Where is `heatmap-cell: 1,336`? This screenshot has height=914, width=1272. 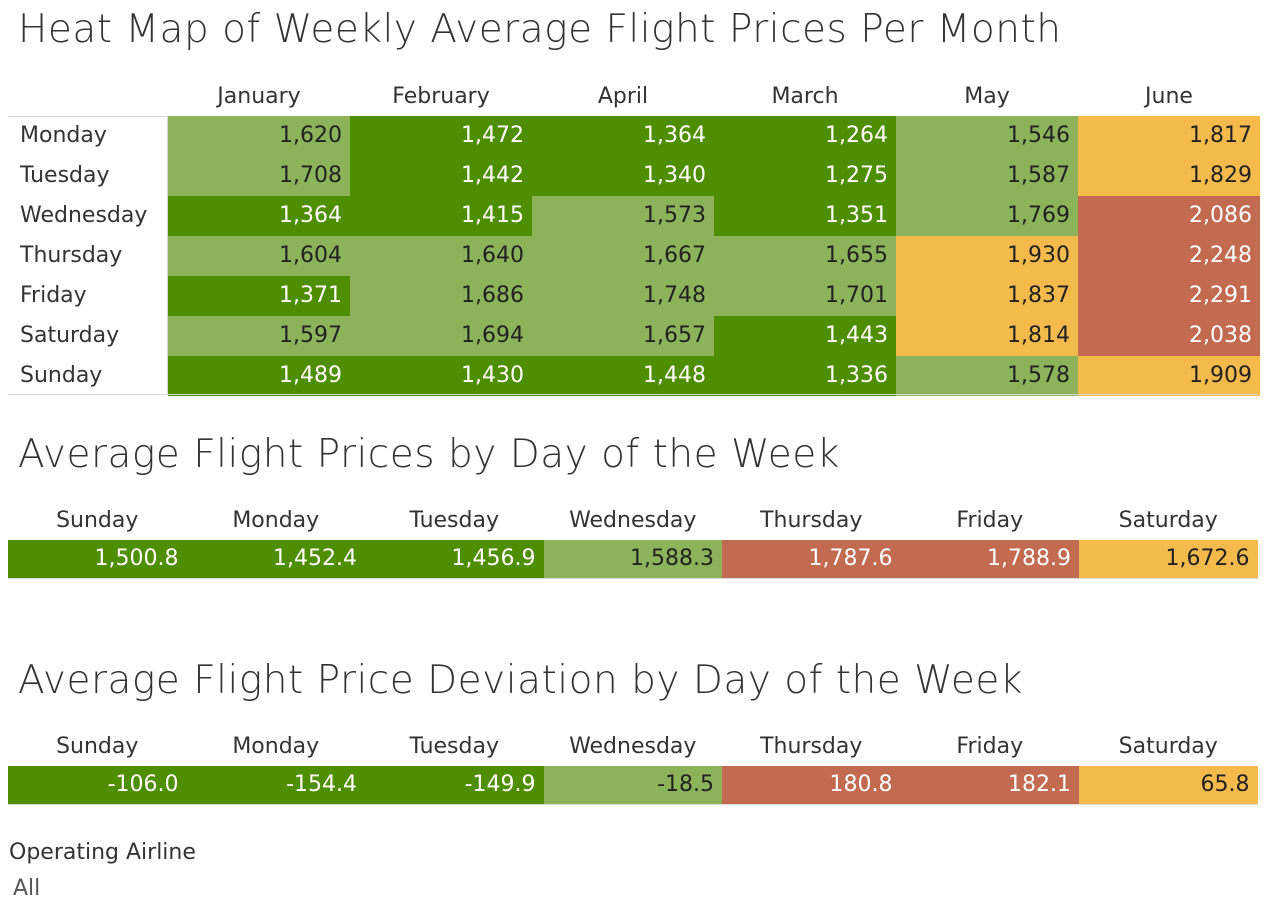 heatmap-cell: 1,336 is located at coordinates (805, 376).